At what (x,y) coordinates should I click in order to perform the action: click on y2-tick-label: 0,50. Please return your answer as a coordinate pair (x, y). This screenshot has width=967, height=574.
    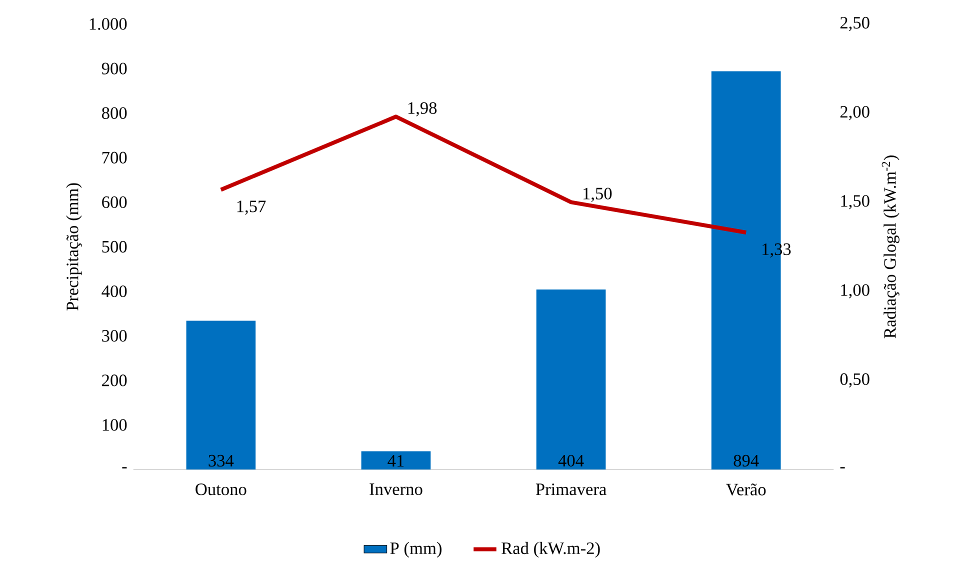
    Looking at the image, I should click on (855, 381).